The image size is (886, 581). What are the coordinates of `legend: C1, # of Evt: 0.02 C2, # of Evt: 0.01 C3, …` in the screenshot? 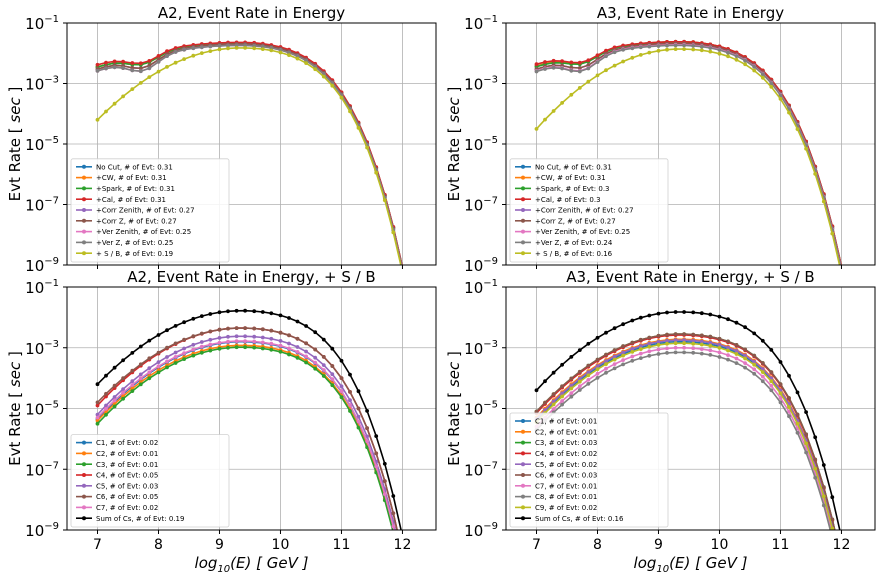 It's located at (150, 481).